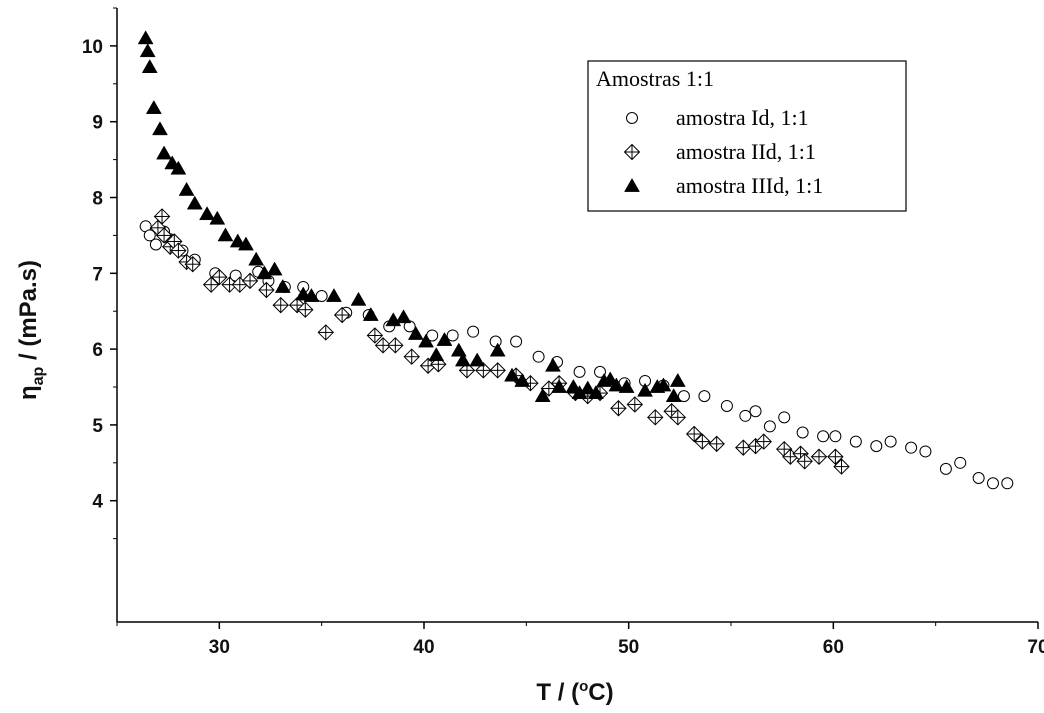 This screenshot has width=1044, height=713. What do you see at coordinates (749, 185) in the screenshot?
I see `legend-entry-label: amostra IIId, 1:1` at bounding box center [749, 185].